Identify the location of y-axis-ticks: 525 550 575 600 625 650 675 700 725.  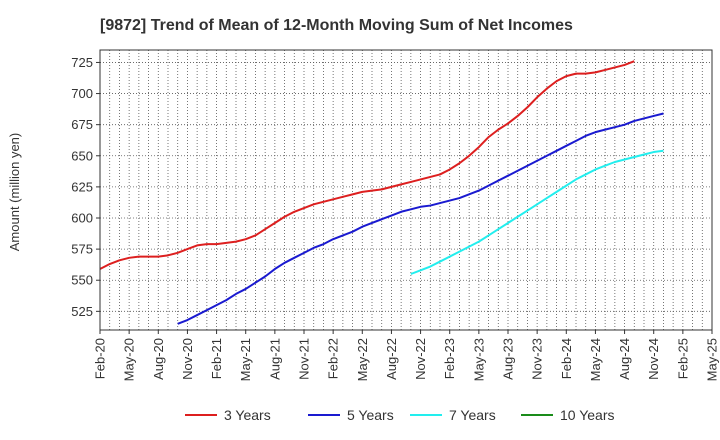
(85, 187).